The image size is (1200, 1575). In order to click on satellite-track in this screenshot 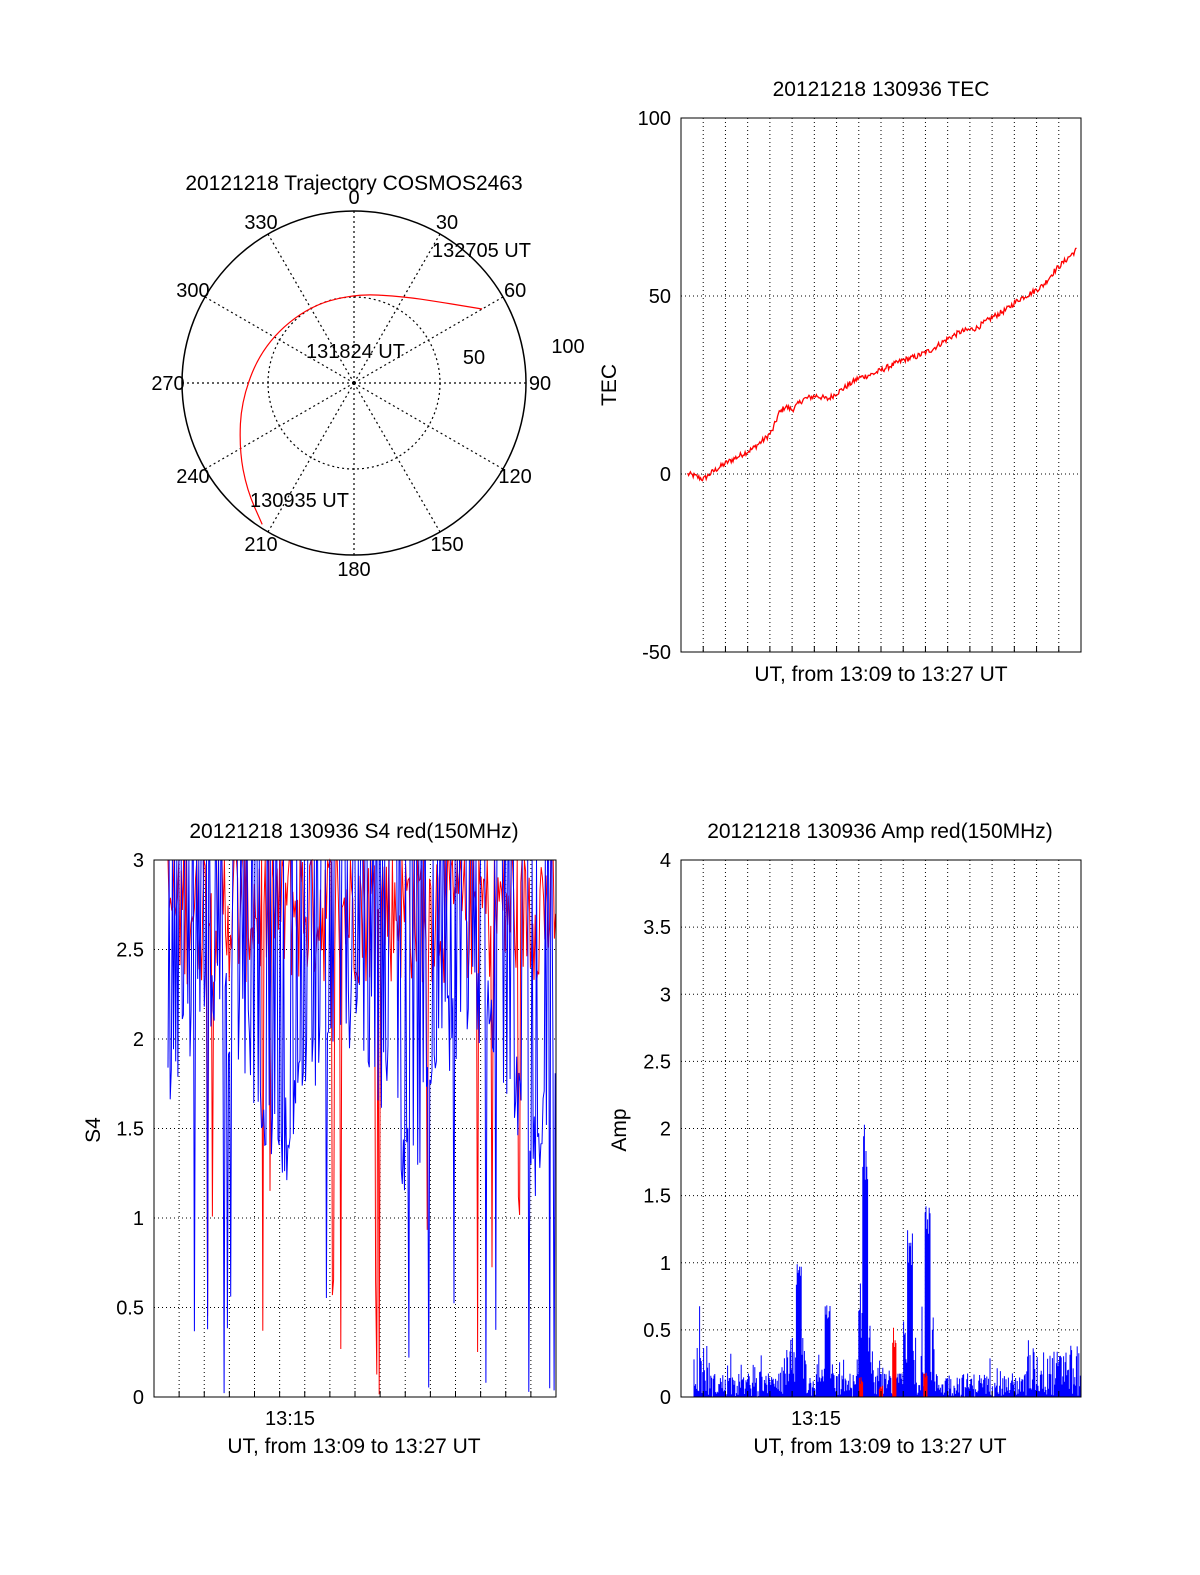, I will do `click(361, 409)`.